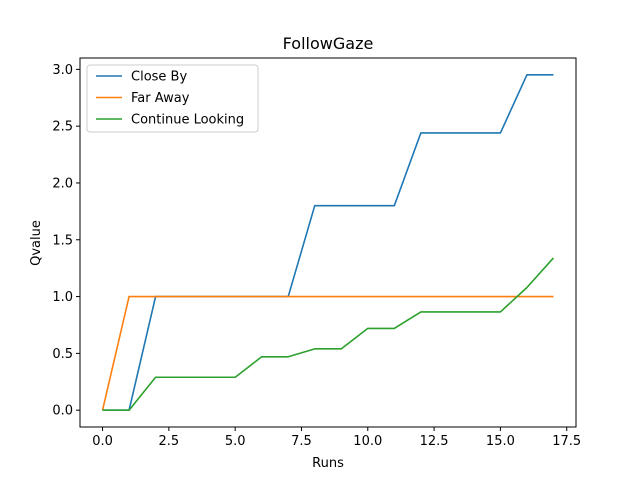  I want to click on y-tick-label: 3.0, so click(62, 70).